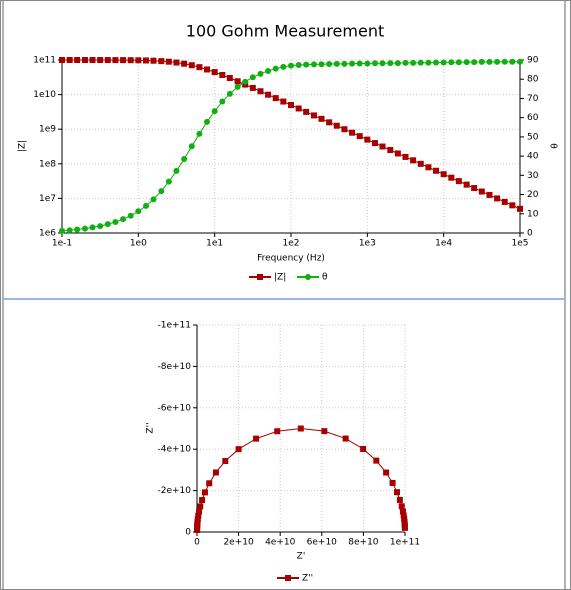 This screenshot has height=590, width=571. I want to click on y-tick-label: -1e+11, so click(174, 326).